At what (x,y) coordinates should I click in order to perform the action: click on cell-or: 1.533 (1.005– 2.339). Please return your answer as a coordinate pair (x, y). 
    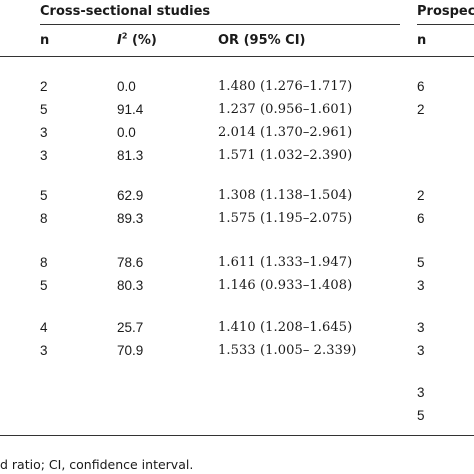
    Looking at the image, I should click on (287, 350).